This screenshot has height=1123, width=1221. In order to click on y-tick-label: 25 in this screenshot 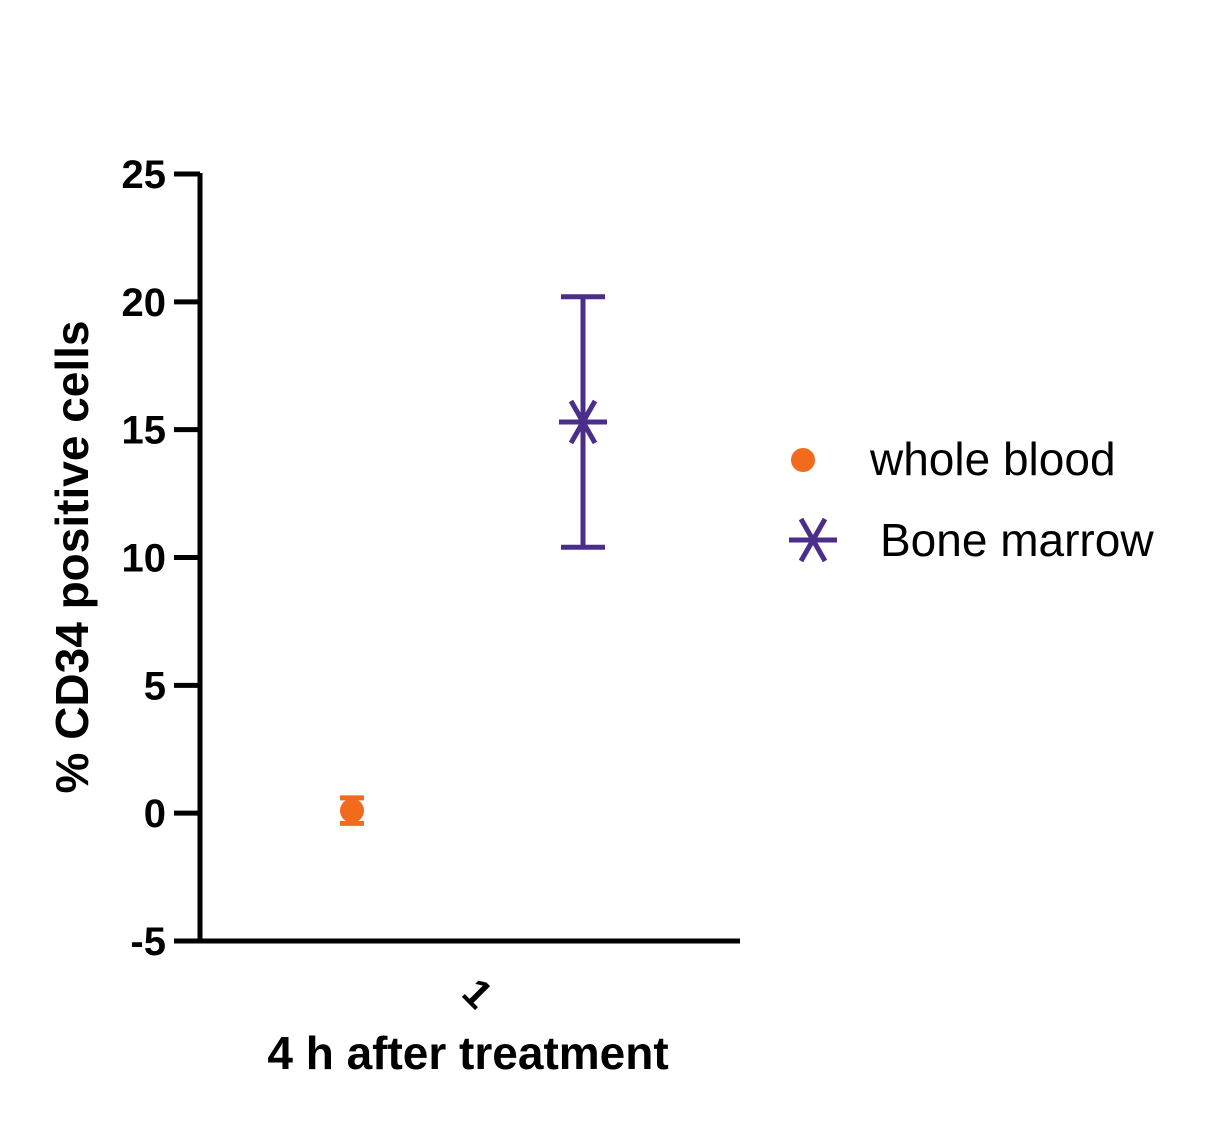, I will do `click(144, 175)`.